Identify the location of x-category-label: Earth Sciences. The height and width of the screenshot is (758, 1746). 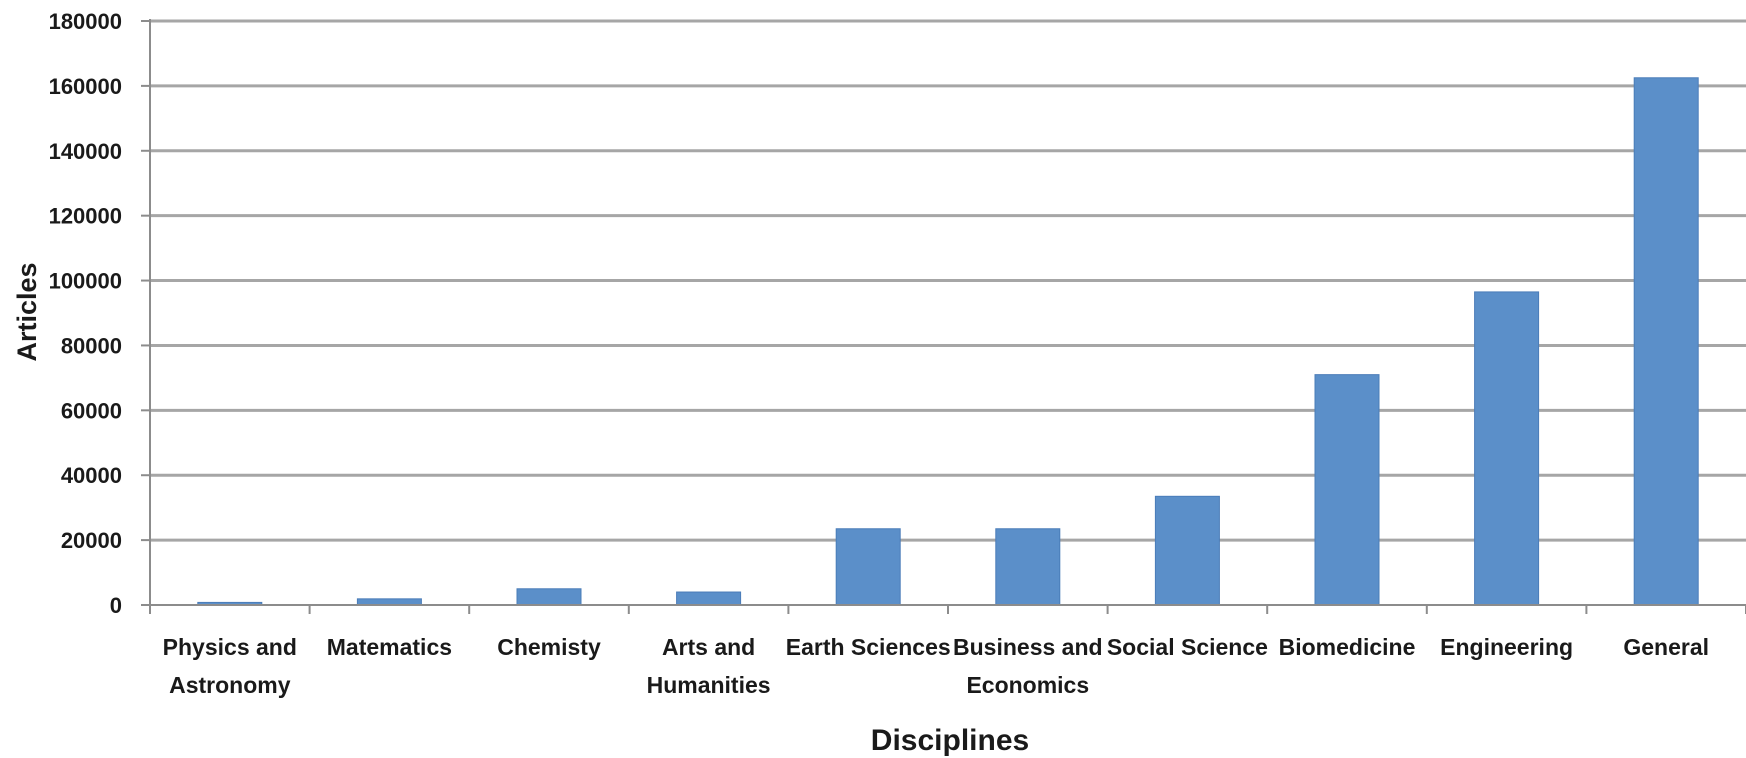
(868, 647).